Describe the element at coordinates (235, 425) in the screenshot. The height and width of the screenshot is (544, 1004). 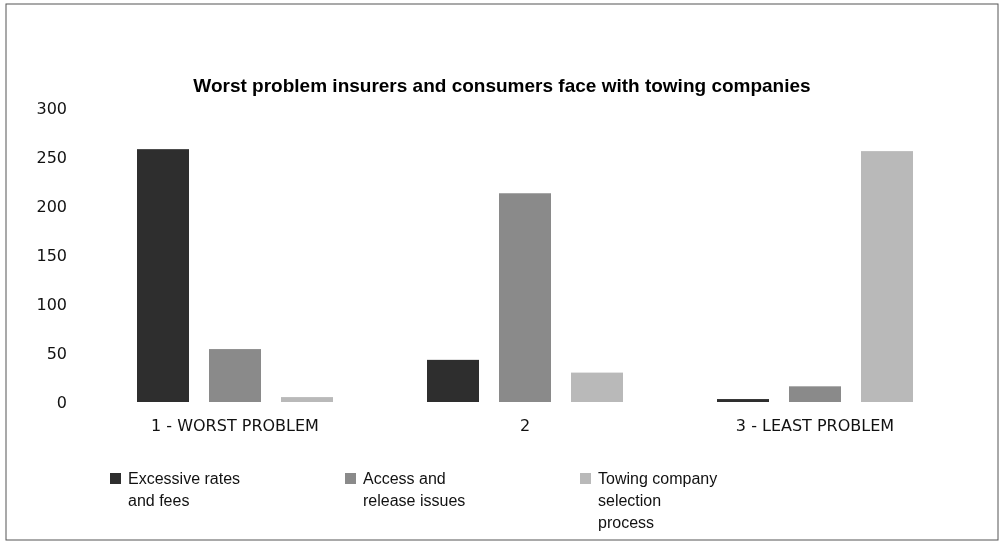
I see `x-tick-label: 1 - WORST PROBLEM` at that location.